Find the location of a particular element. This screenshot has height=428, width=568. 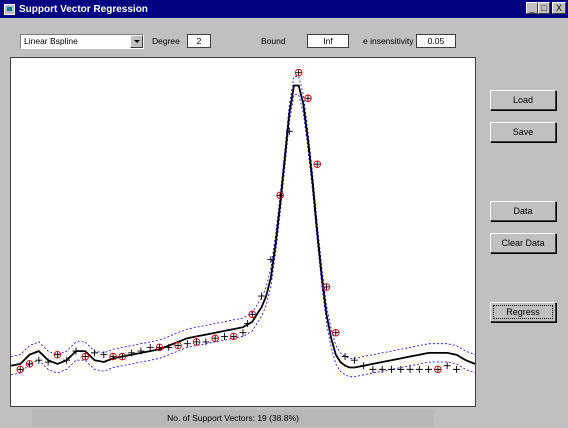

epsilon-field: 0.05 is located at coordinates (436, 41).